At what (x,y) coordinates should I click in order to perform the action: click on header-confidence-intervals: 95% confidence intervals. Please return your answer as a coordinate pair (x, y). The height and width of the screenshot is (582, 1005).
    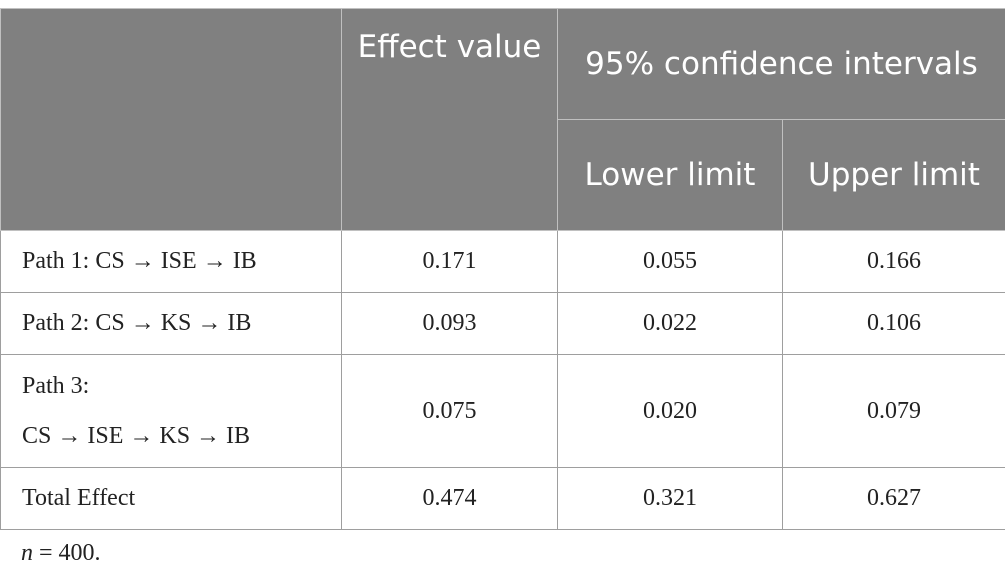
    Looking at the image, I should click on (781, 64).